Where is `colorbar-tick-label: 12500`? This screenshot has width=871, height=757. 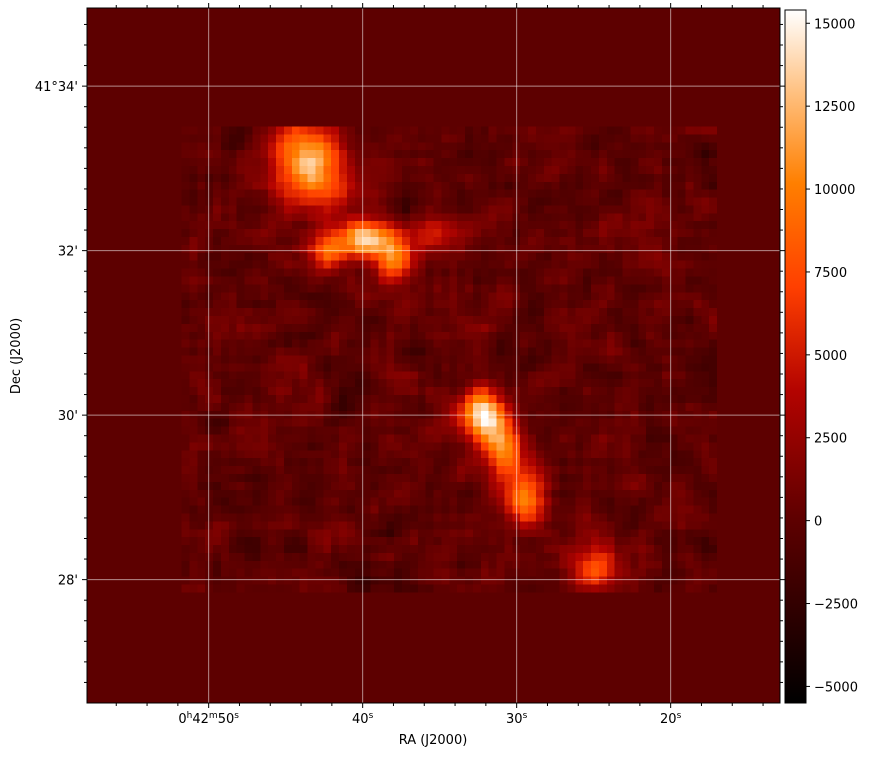
colorbar-tick-label: 12500 is located at coordinates (834, 107).